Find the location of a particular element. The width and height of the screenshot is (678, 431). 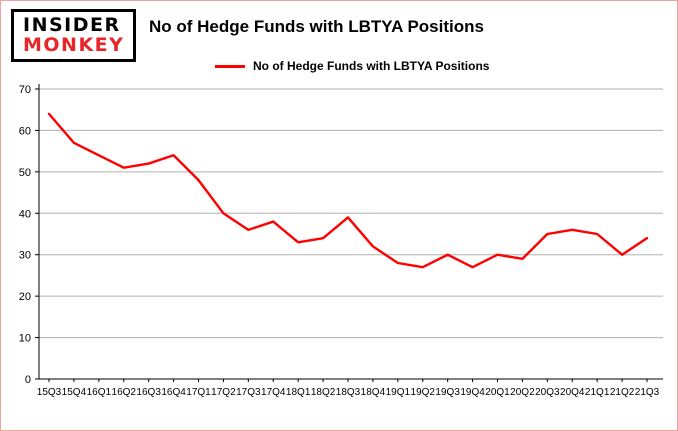

x-tick-label: 15Q3 is located at coordinates (49, 392).